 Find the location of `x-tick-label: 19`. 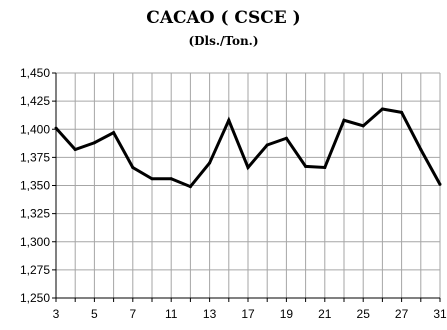

x-tick-label: 19 is located at coordinates (287, 314).